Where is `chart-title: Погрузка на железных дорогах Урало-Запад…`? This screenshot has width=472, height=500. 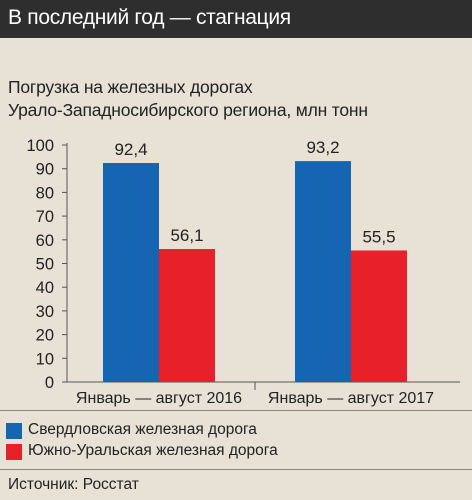
chart-title: Погрузка на железных дорогах Урало-Запад… is located at coordinates (188, 99).